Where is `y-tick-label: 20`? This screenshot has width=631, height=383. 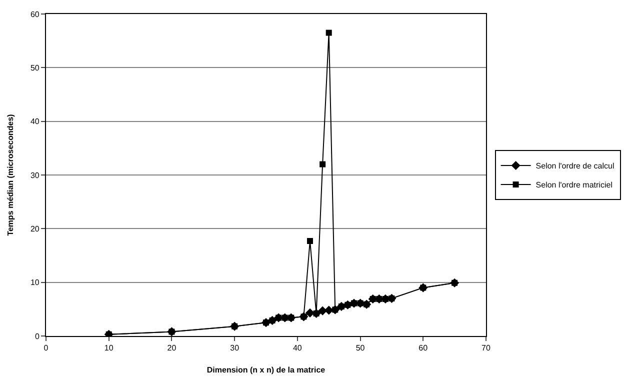
y-tick-label: 20 is located at coordinates (35, 229).